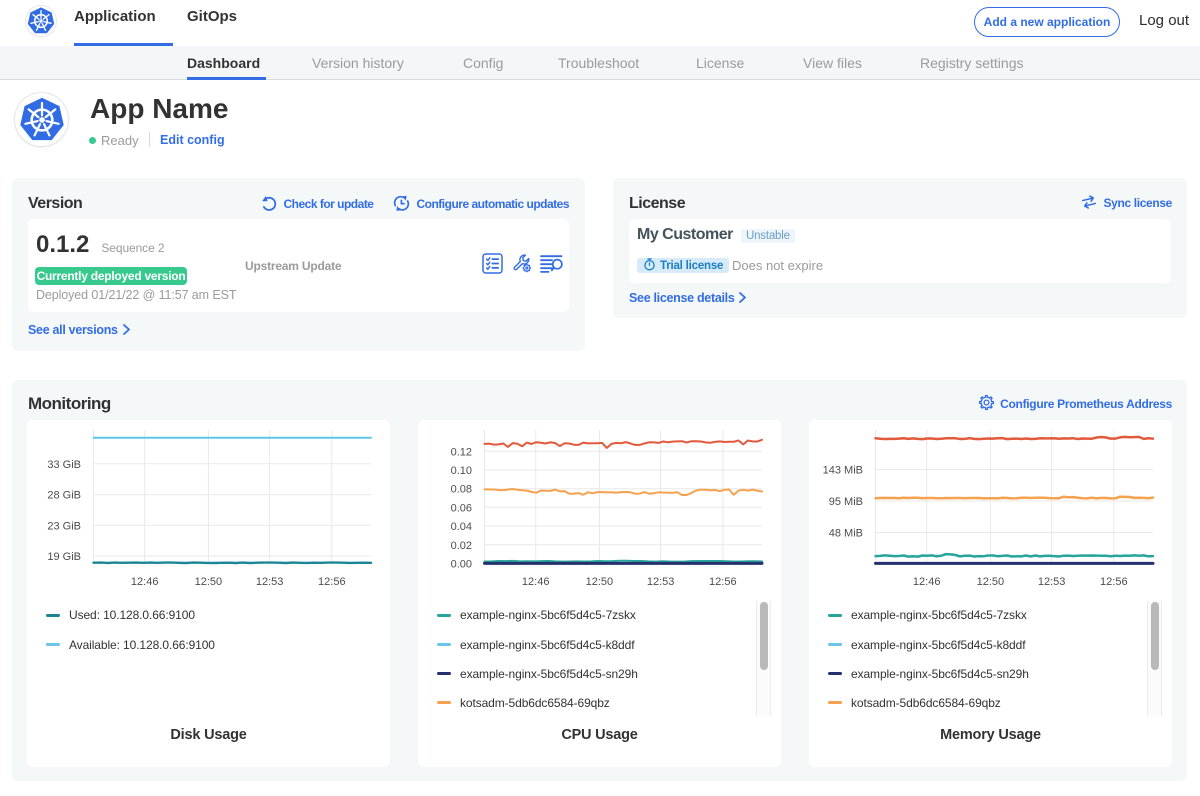  What do you see at coordinates (846, 534) in the screenshot?
I see `svg-text: 48 MiB` at bounding box center [846, 534].